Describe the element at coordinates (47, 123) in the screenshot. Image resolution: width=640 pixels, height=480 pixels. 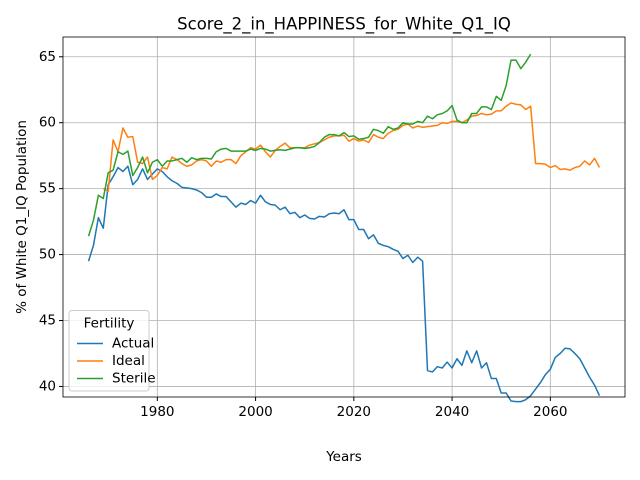
I see `y-tick-label: 60` at that location.